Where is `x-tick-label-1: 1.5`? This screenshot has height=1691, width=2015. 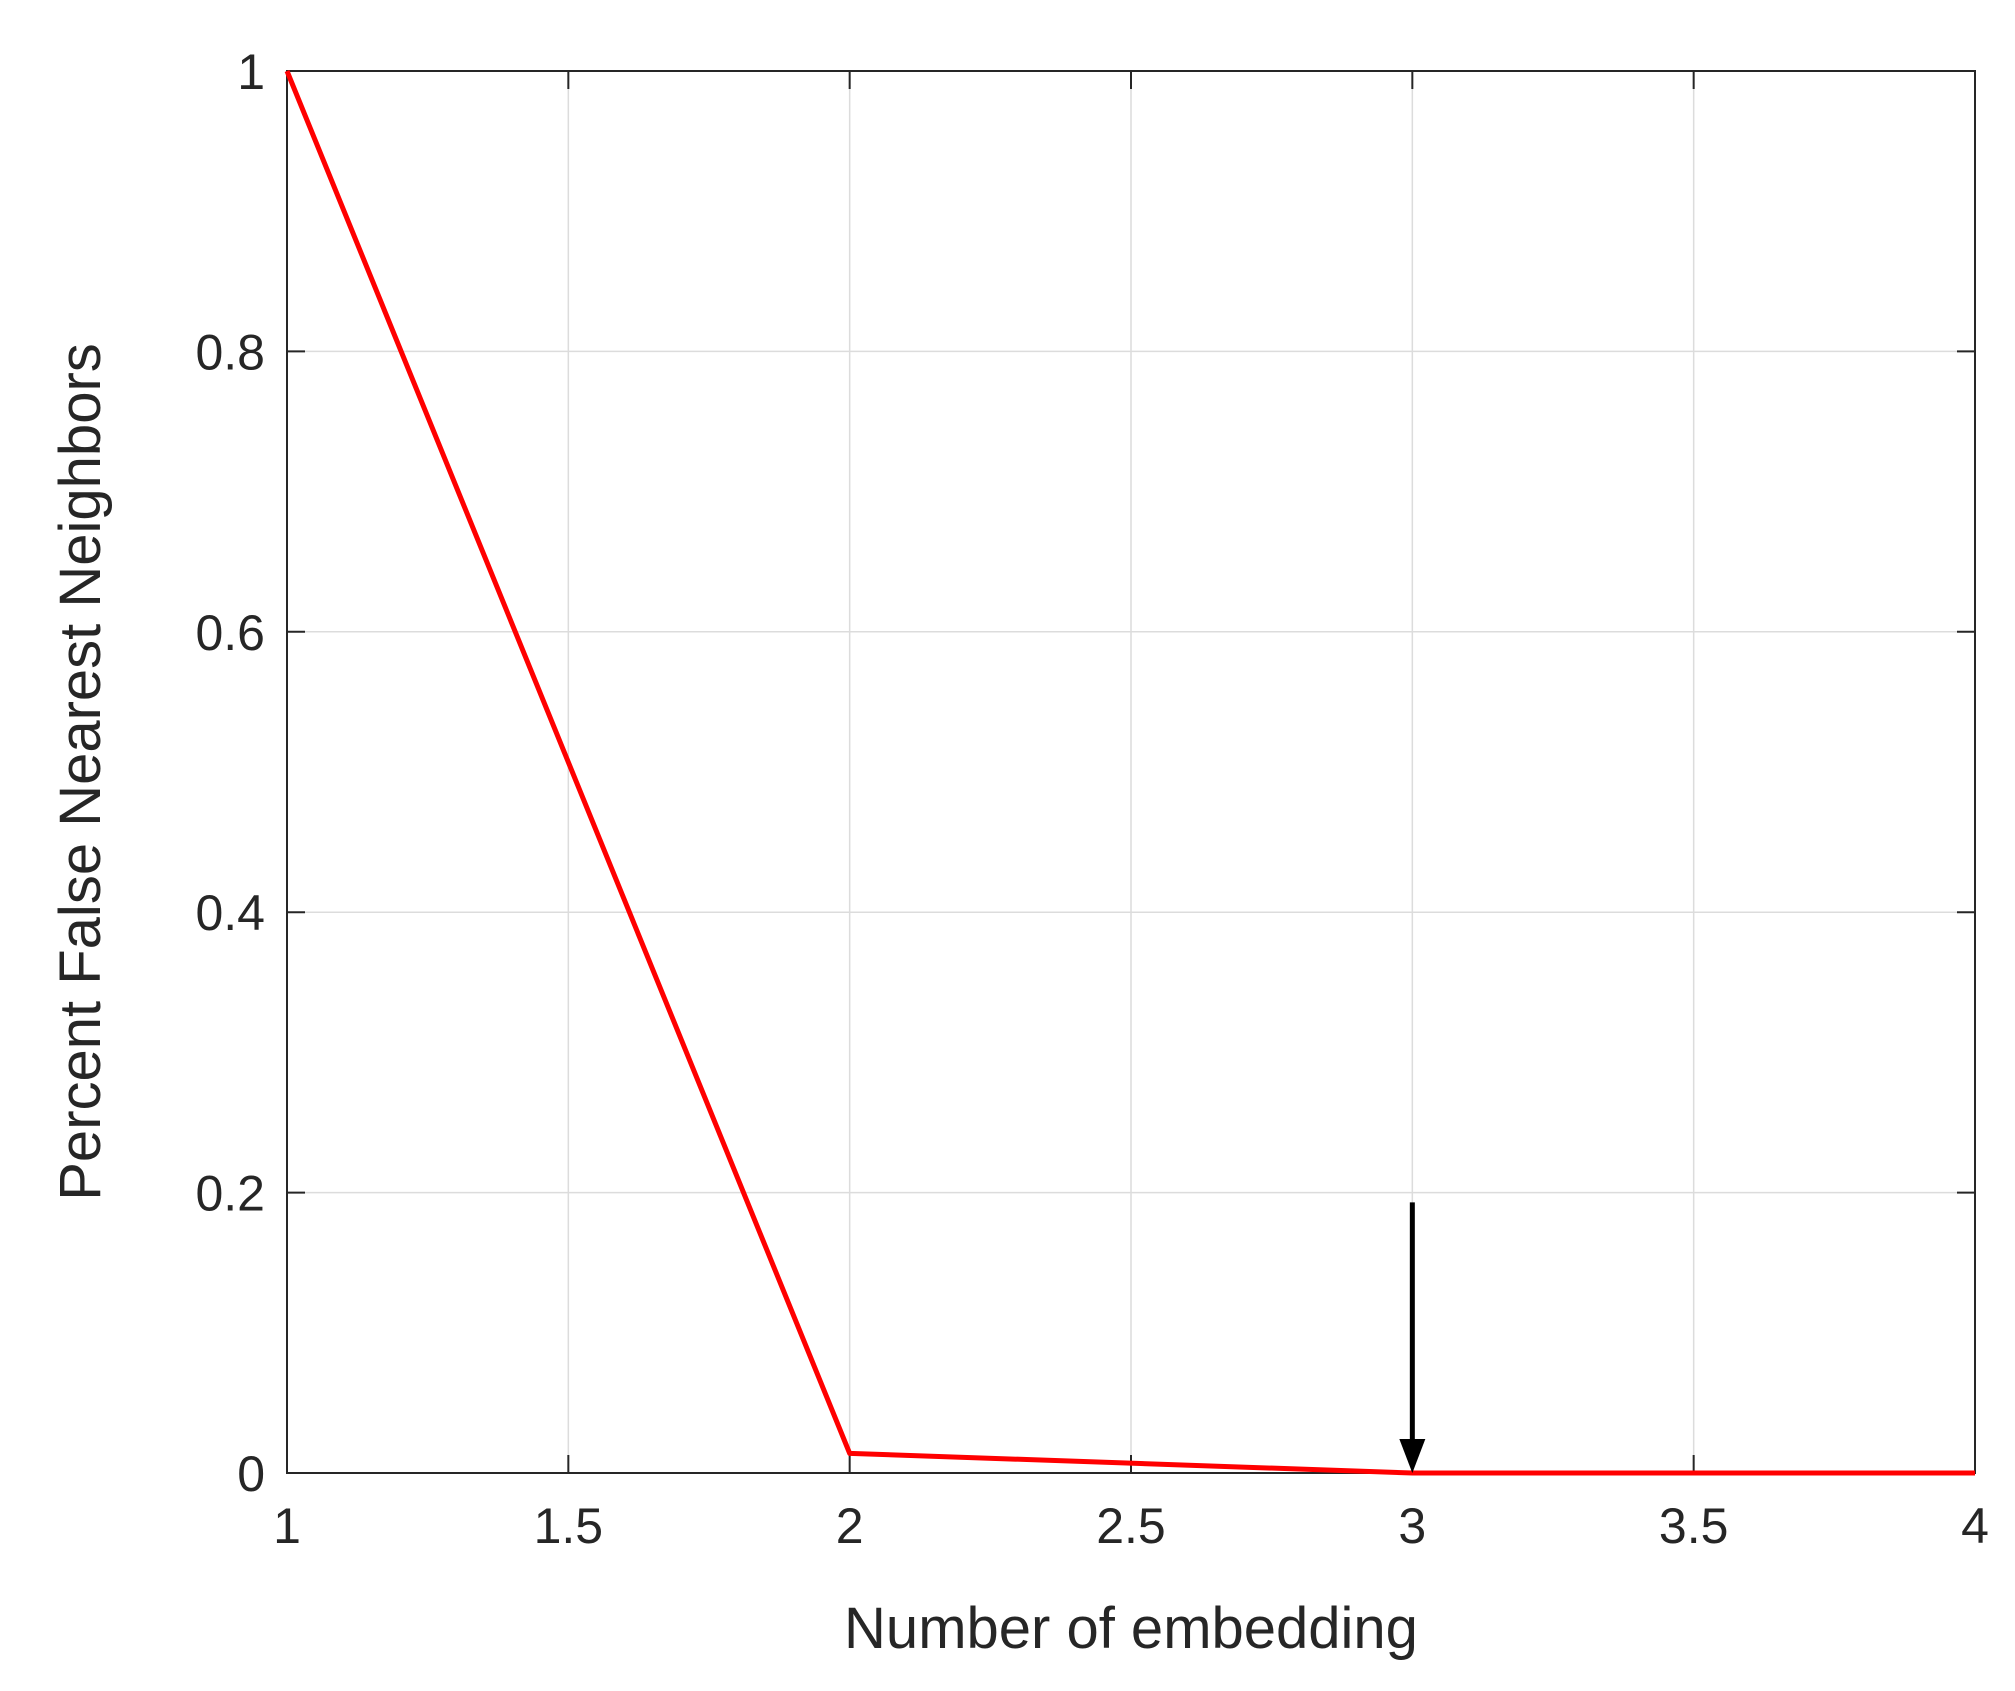 x-tick-label-1: 1.5 is located at coordinates (569, 1526).